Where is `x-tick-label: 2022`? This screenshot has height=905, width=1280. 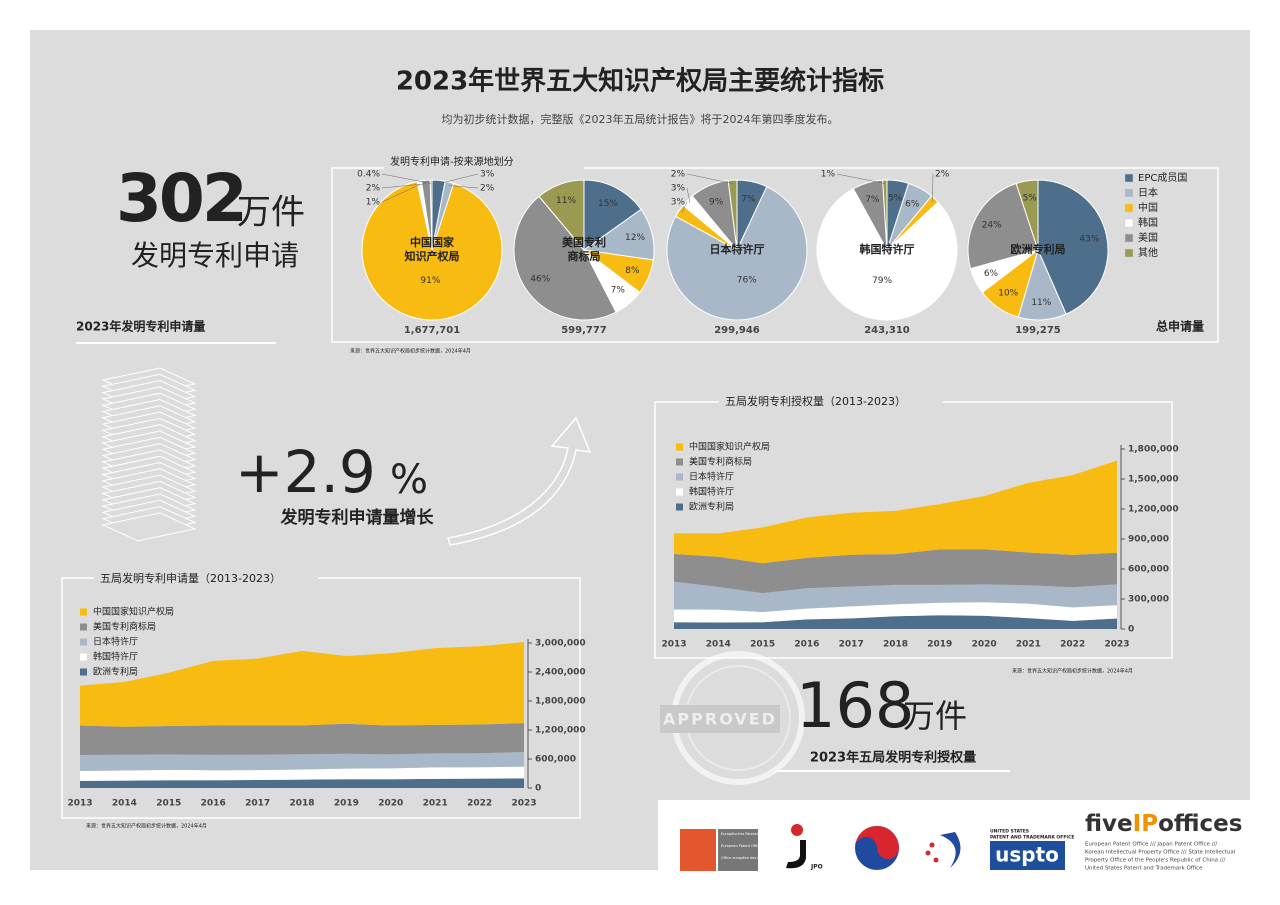
x-tick-label: 2022 is located at coordinates (1072, 645).